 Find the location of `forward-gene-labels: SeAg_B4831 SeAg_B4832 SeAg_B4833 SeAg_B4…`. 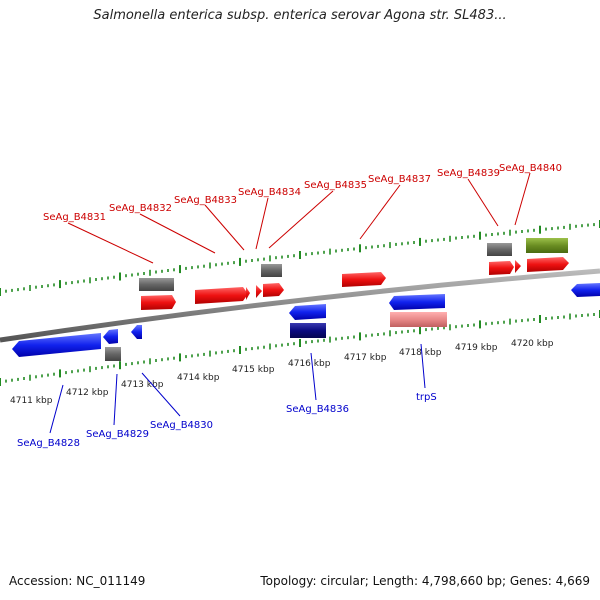

forward-gene-labels: SeAg_B4831 SeAg_B4832 SeAg_B4833 SeAg_B4… is located at coordinates (302, 213).